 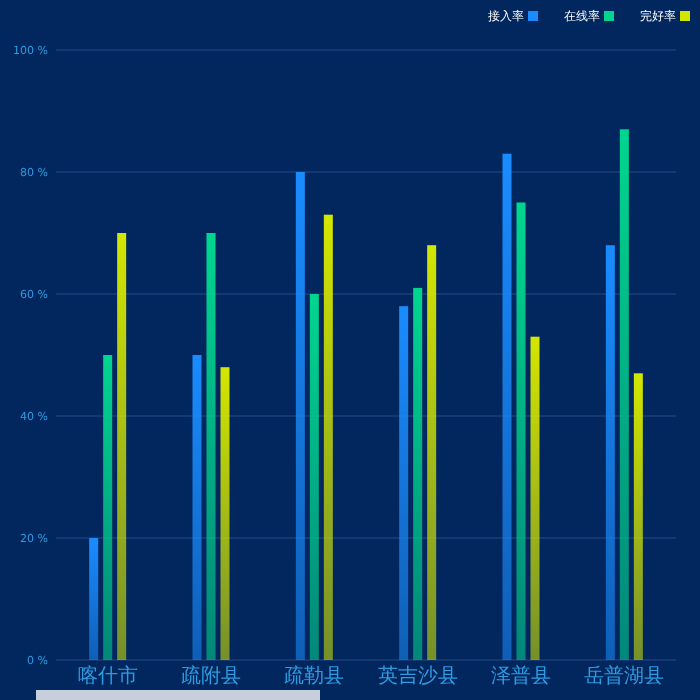 What do you see at coordinates (107, 676) in the screenshot?
I see `x-tick-label: 喀什市` at bounding box center [107, 676].